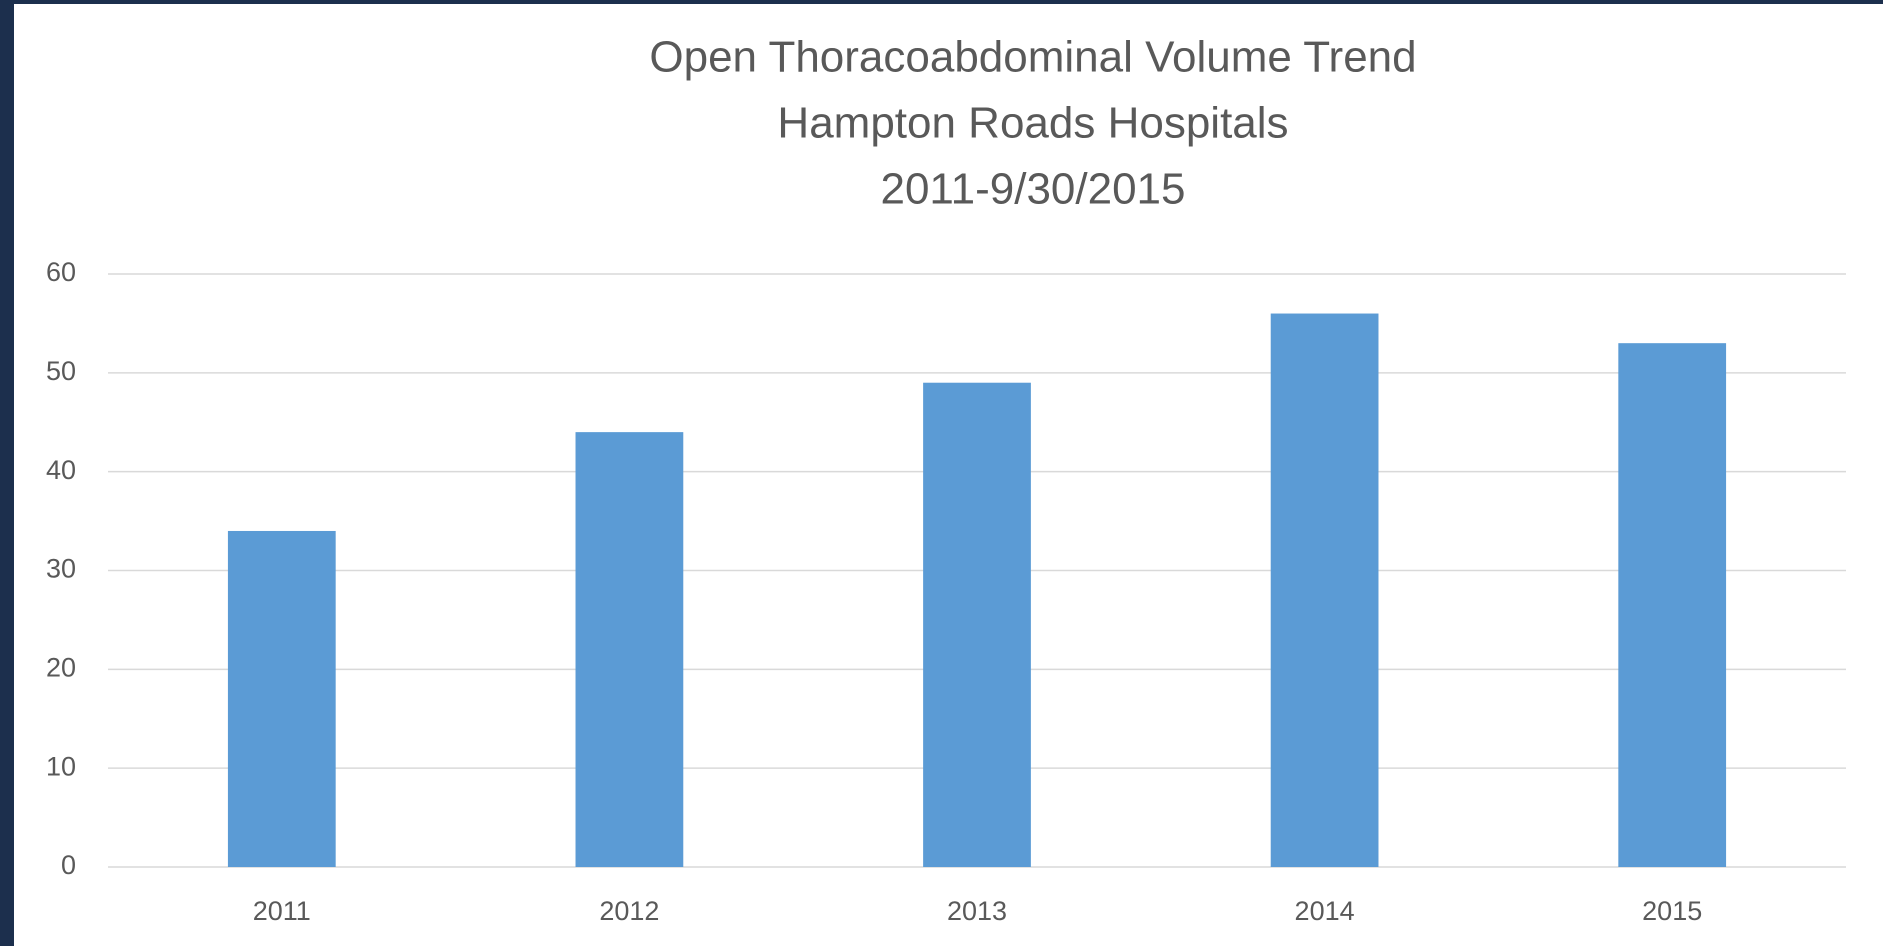 The image size is (1883, 946). Describe the element at coordinates (61, 470) in the screenshot. I see `y-tick-label: 40` at that location.